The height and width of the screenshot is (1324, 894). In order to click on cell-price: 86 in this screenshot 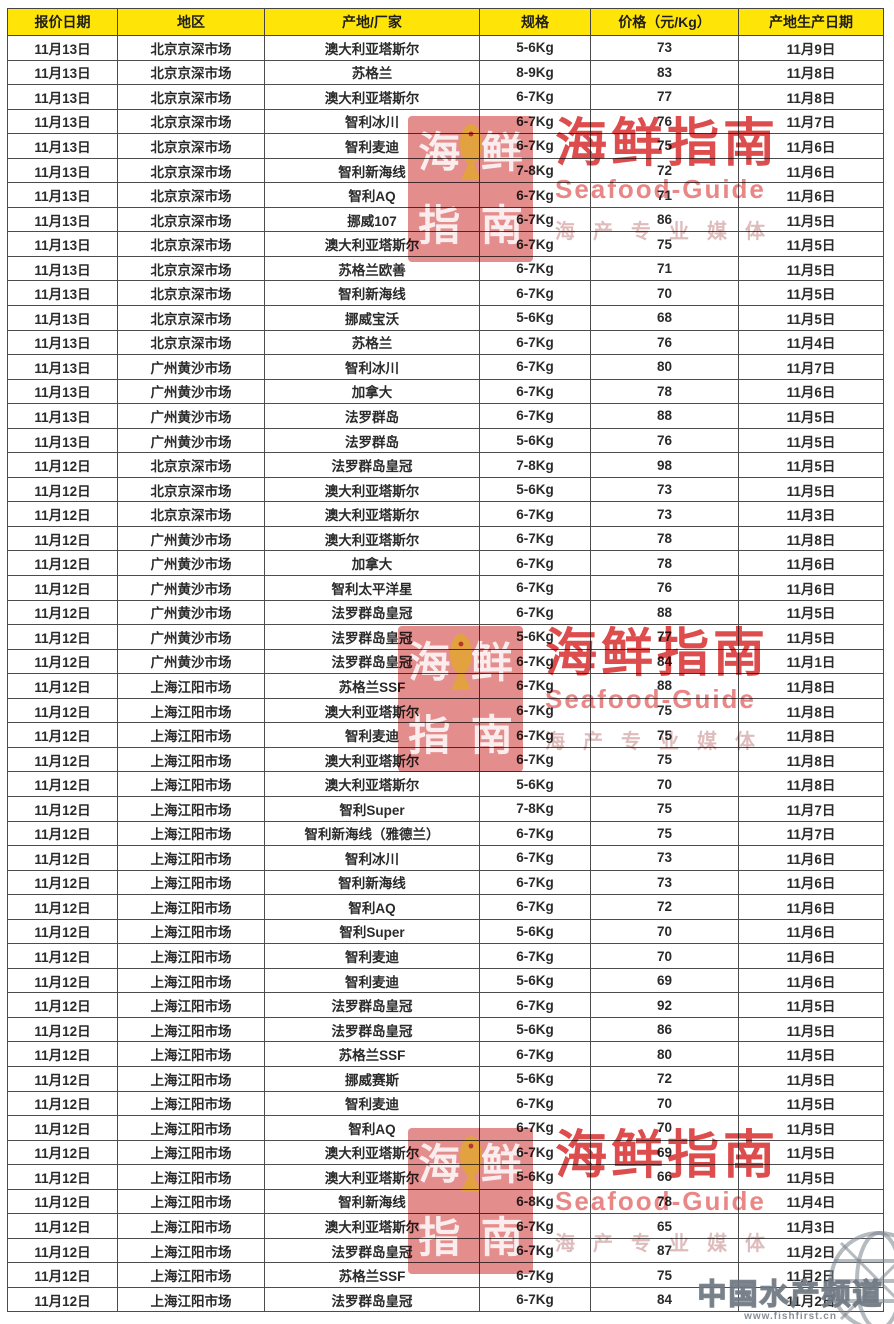, I will do `click(664, 1029)`.